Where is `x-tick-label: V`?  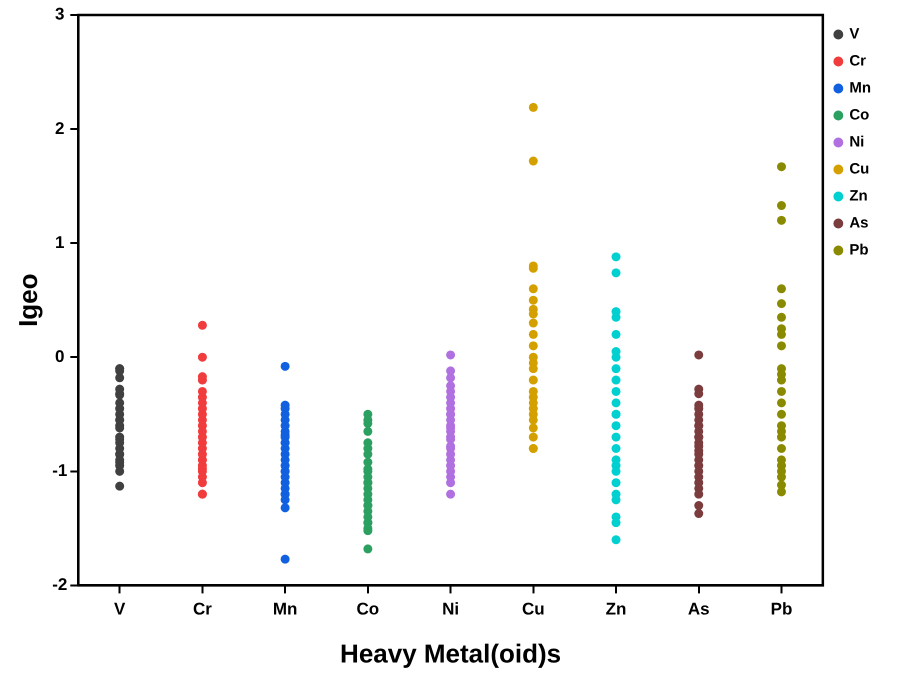 x-tick-label: V is located at coordinates (120, 608).